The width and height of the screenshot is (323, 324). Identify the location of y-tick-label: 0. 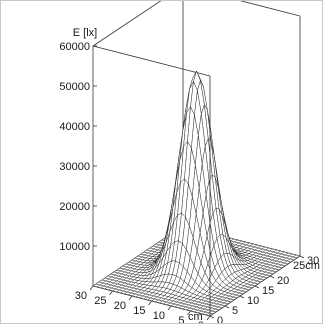
(220, 319).